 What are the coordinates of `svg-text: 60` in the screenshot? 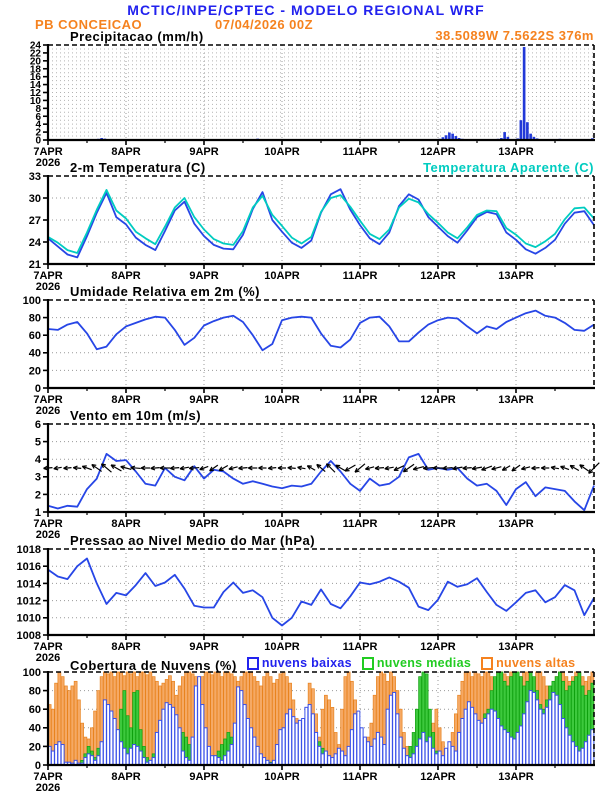 It's located at (35, 710).